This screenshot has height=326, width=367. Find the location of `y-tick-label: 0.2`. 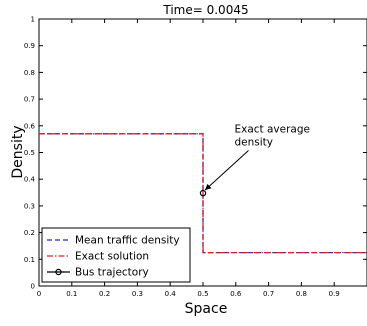

y-tick-label: 0.2 is located at coordinates (29, 233).